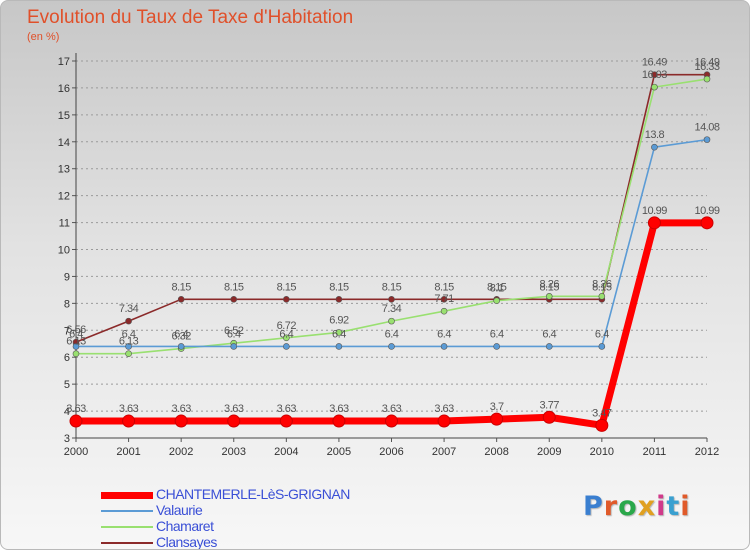 Image resolution: width=750 pixels, height=550 pixels. Describe the element at coordinates (64, 143) in the screenshot. I see `y-tick-label: 14` at that location.